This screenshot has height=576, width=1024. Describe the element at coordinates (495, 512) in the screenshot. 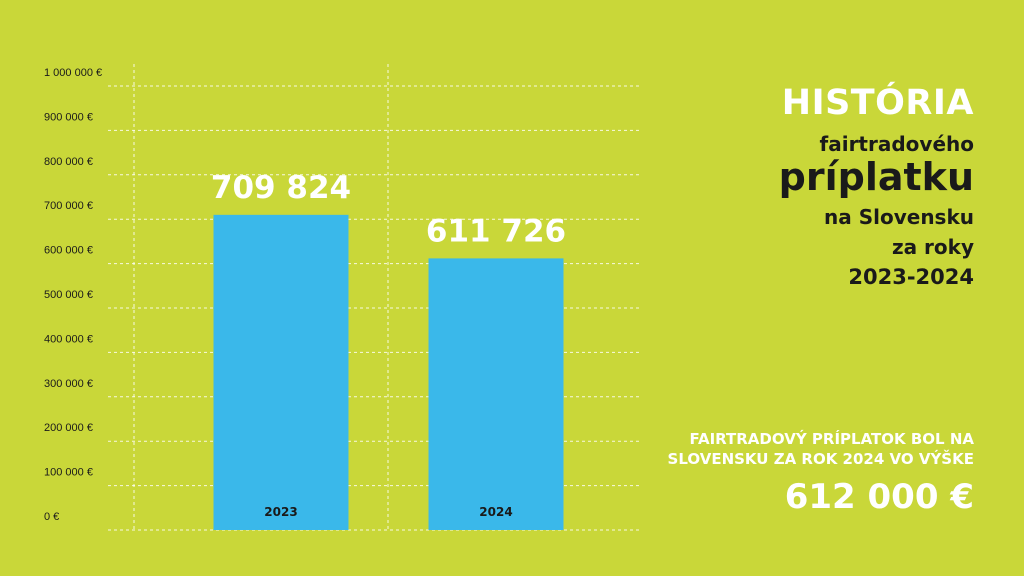

I see `bar-category-label: 2024` at that location.